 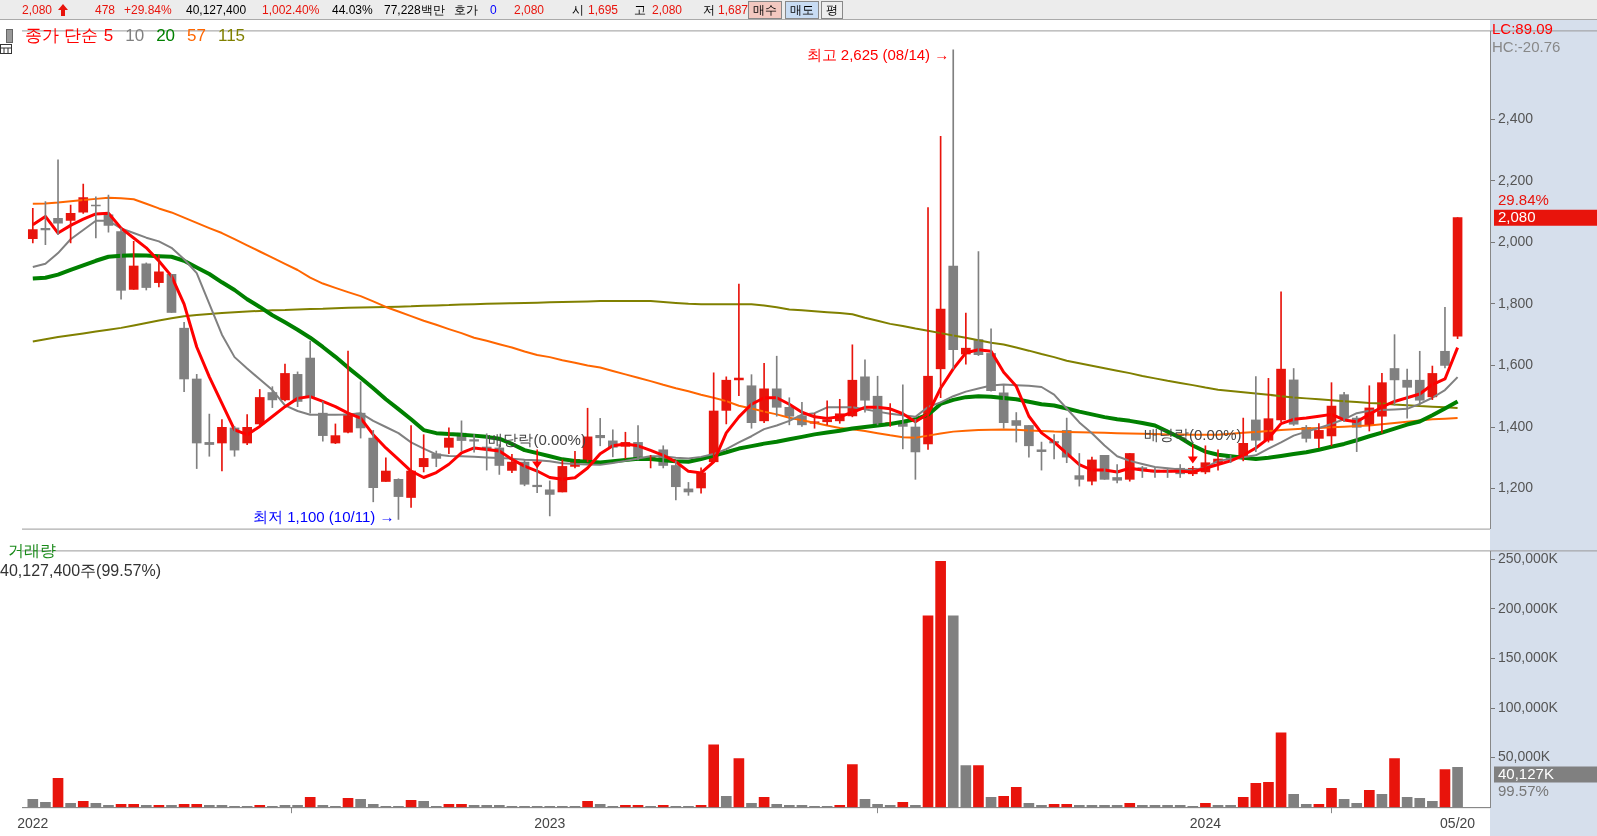 What do you see at coordinates (550, 823) in the screenshot?
I see `x-tick-label: 2023` at bounding box center [550, 823].